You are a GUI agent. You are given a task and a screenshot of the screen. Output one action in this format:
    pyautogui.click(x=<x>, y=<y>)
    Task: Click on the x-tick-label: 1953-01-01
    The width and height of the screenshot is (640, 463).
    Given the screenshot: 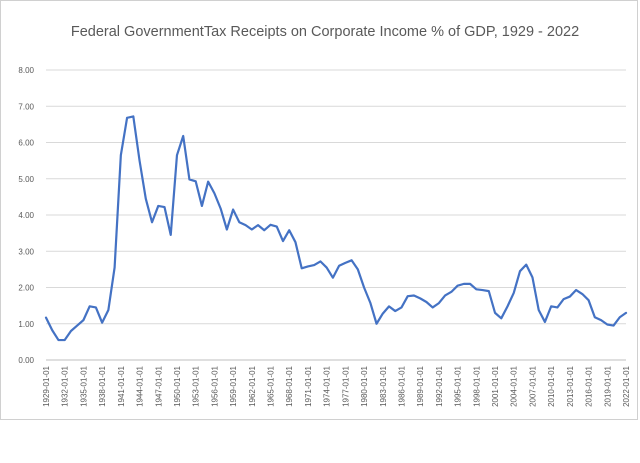 What is the action you would take?
    pyautogui.click(x=196, y=385)
    